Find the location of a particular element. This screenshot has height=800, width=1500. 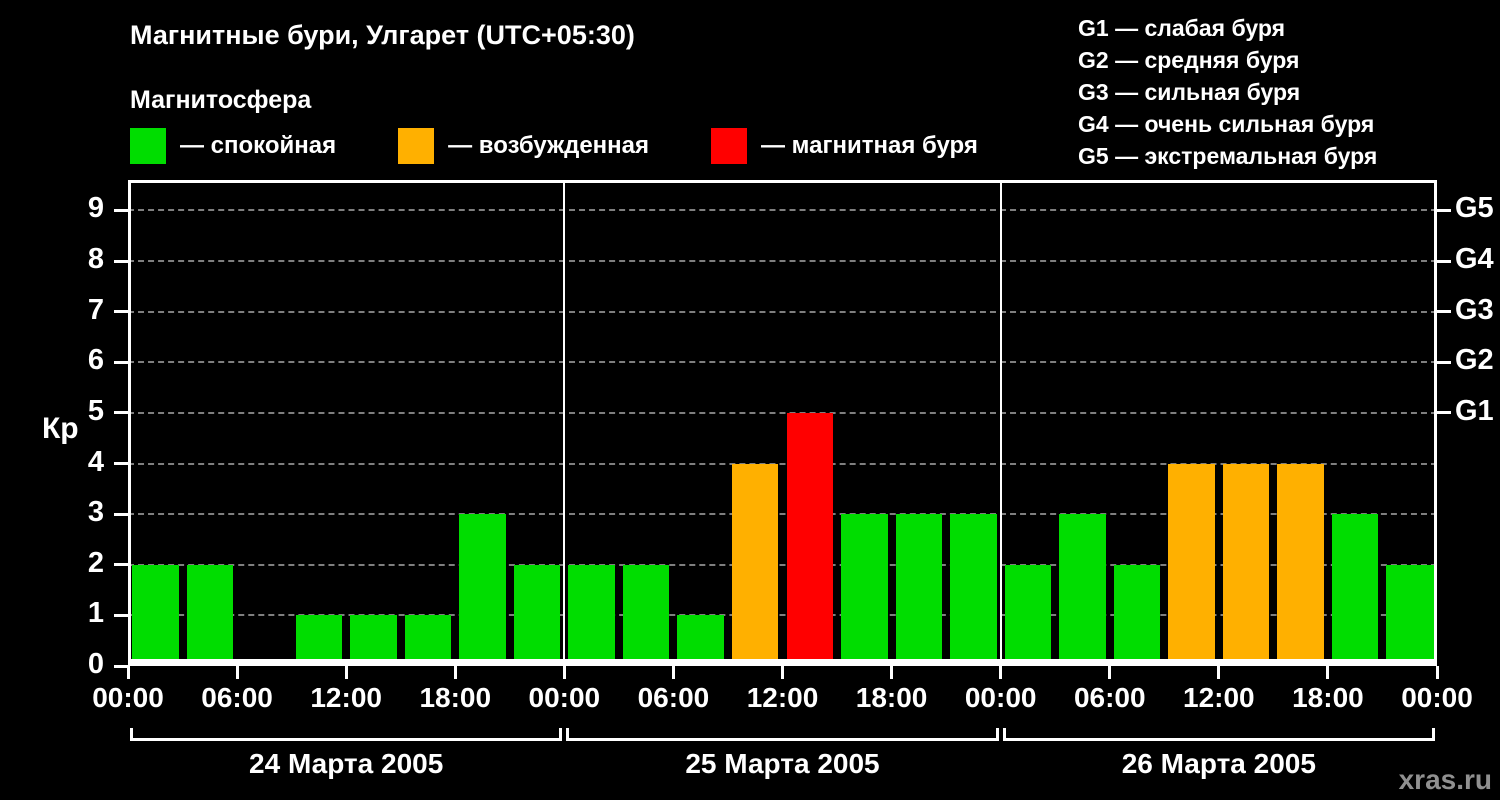

date-label: 26 Марта 2005 is located at coordinates (1218, 763).